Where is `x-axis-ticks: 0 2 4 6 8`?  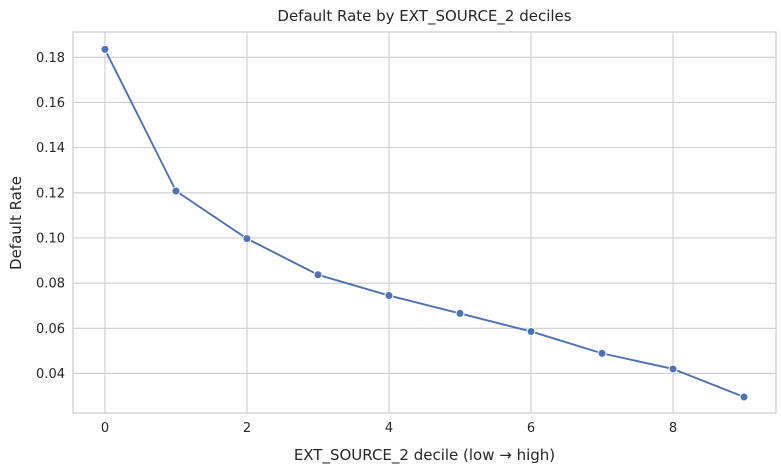 x-axis-ticks: 0 2 4 6 8 is located at coordinates (389, 428).